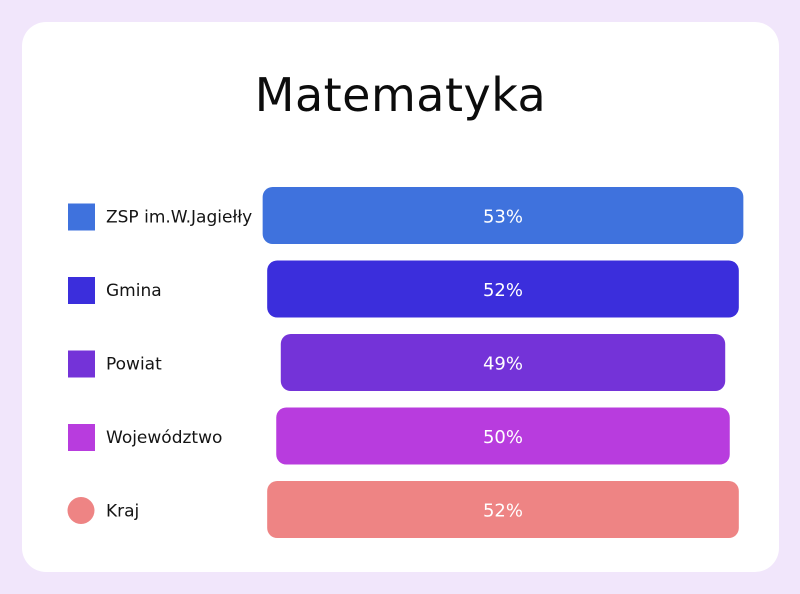 This screenshot has height=594, width=800. I want to click on legend-label: Powiat, so click(134, 365).